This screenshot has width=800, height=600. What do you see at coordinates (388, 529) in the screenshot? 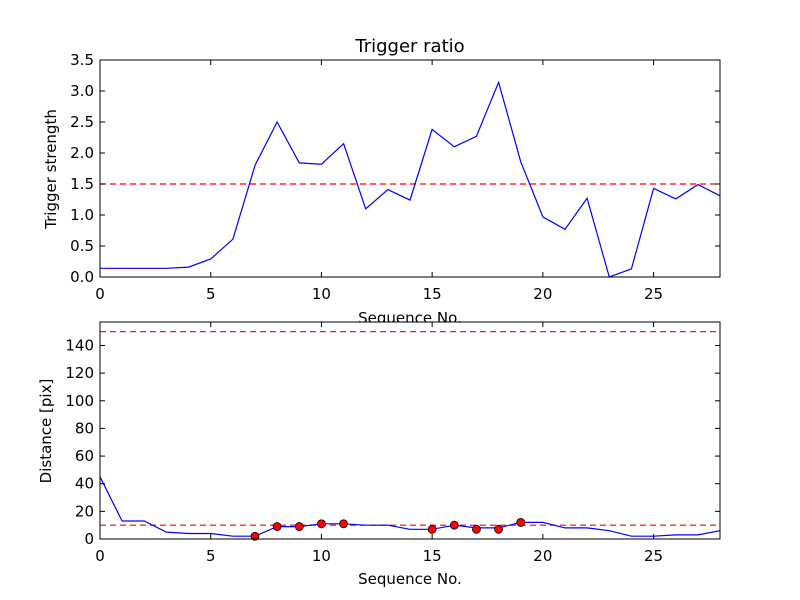
I see `point-markers` at bounding box center [388, 529].